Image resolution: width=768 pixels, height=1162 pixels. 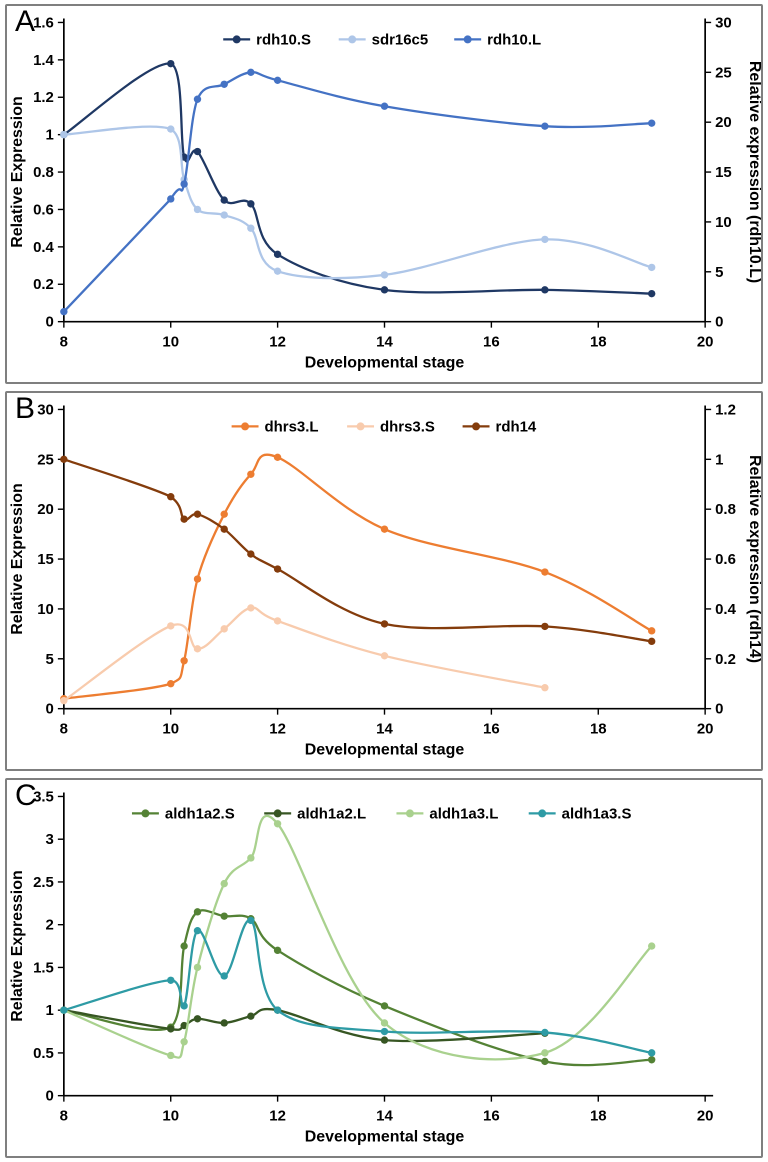 What do you see at coordinates (43, 1053) in the screenshot?
I see `y-tick-label-left: 0.5` at bounding box center [43, 1053].